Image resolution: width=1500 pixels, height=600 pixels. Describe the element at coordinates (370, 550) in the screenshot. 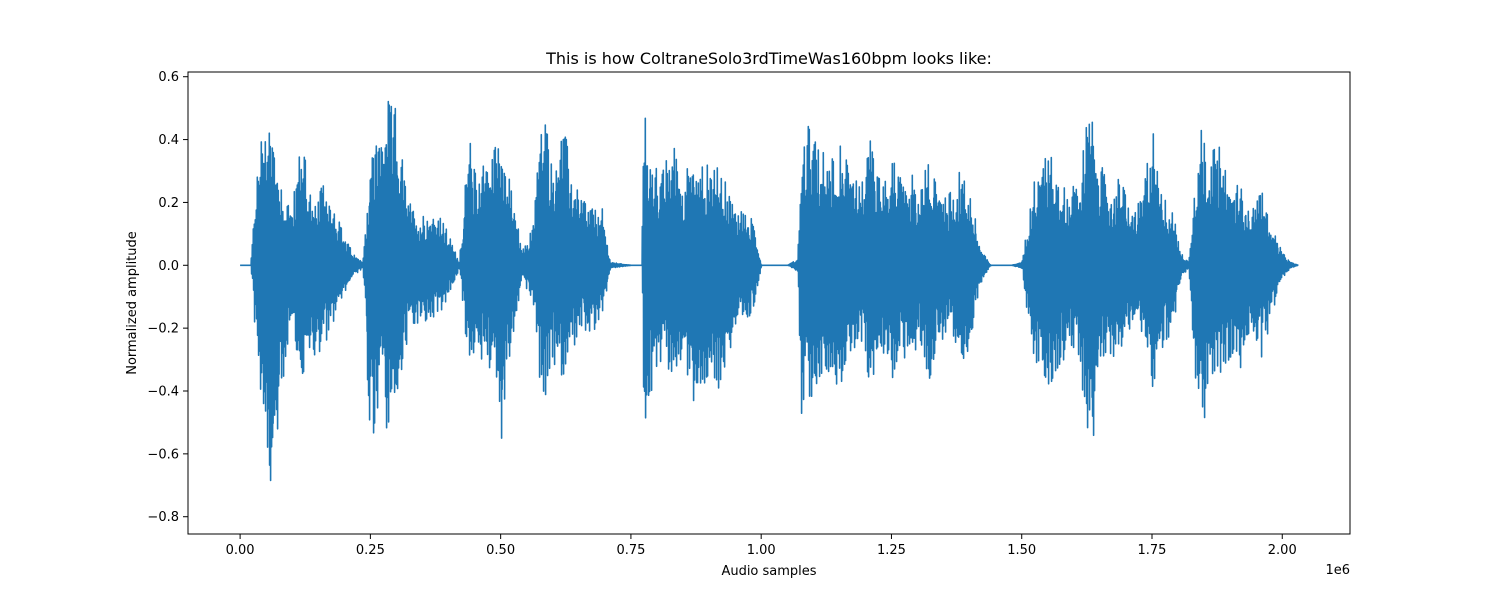

I see `x-tick-label: 0.25` at that location.